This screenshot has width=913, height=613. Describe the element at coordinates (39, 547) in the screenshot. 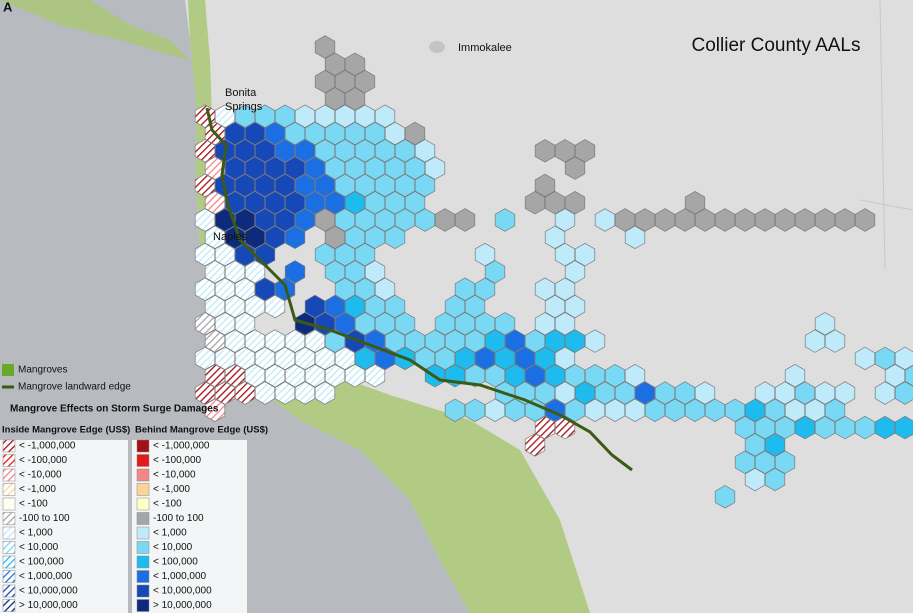

I see `legend-label: < 10,000` at that location.